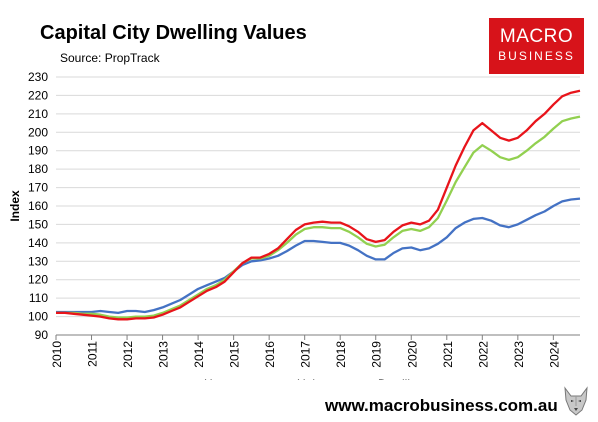  I want to click on logo-line-1: MACRO, so click(536, 36).